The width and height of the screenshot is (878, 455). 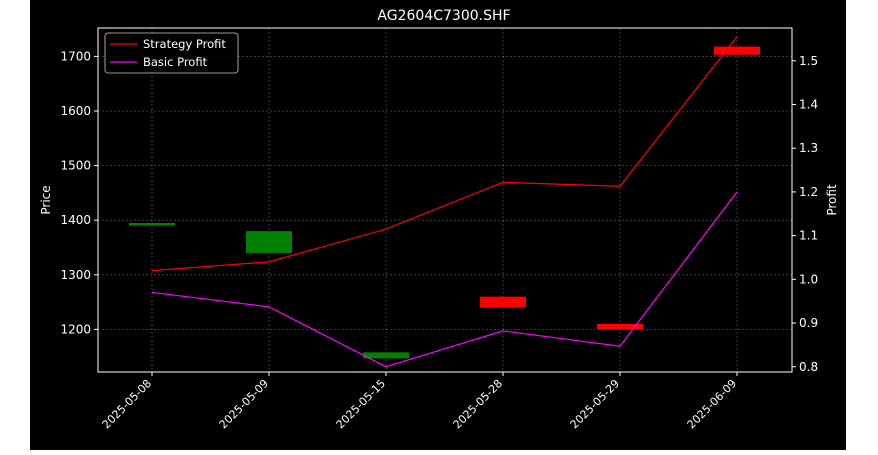 I want to click on x-tick-label: 2025-05-29, so click(x=595, y=404).